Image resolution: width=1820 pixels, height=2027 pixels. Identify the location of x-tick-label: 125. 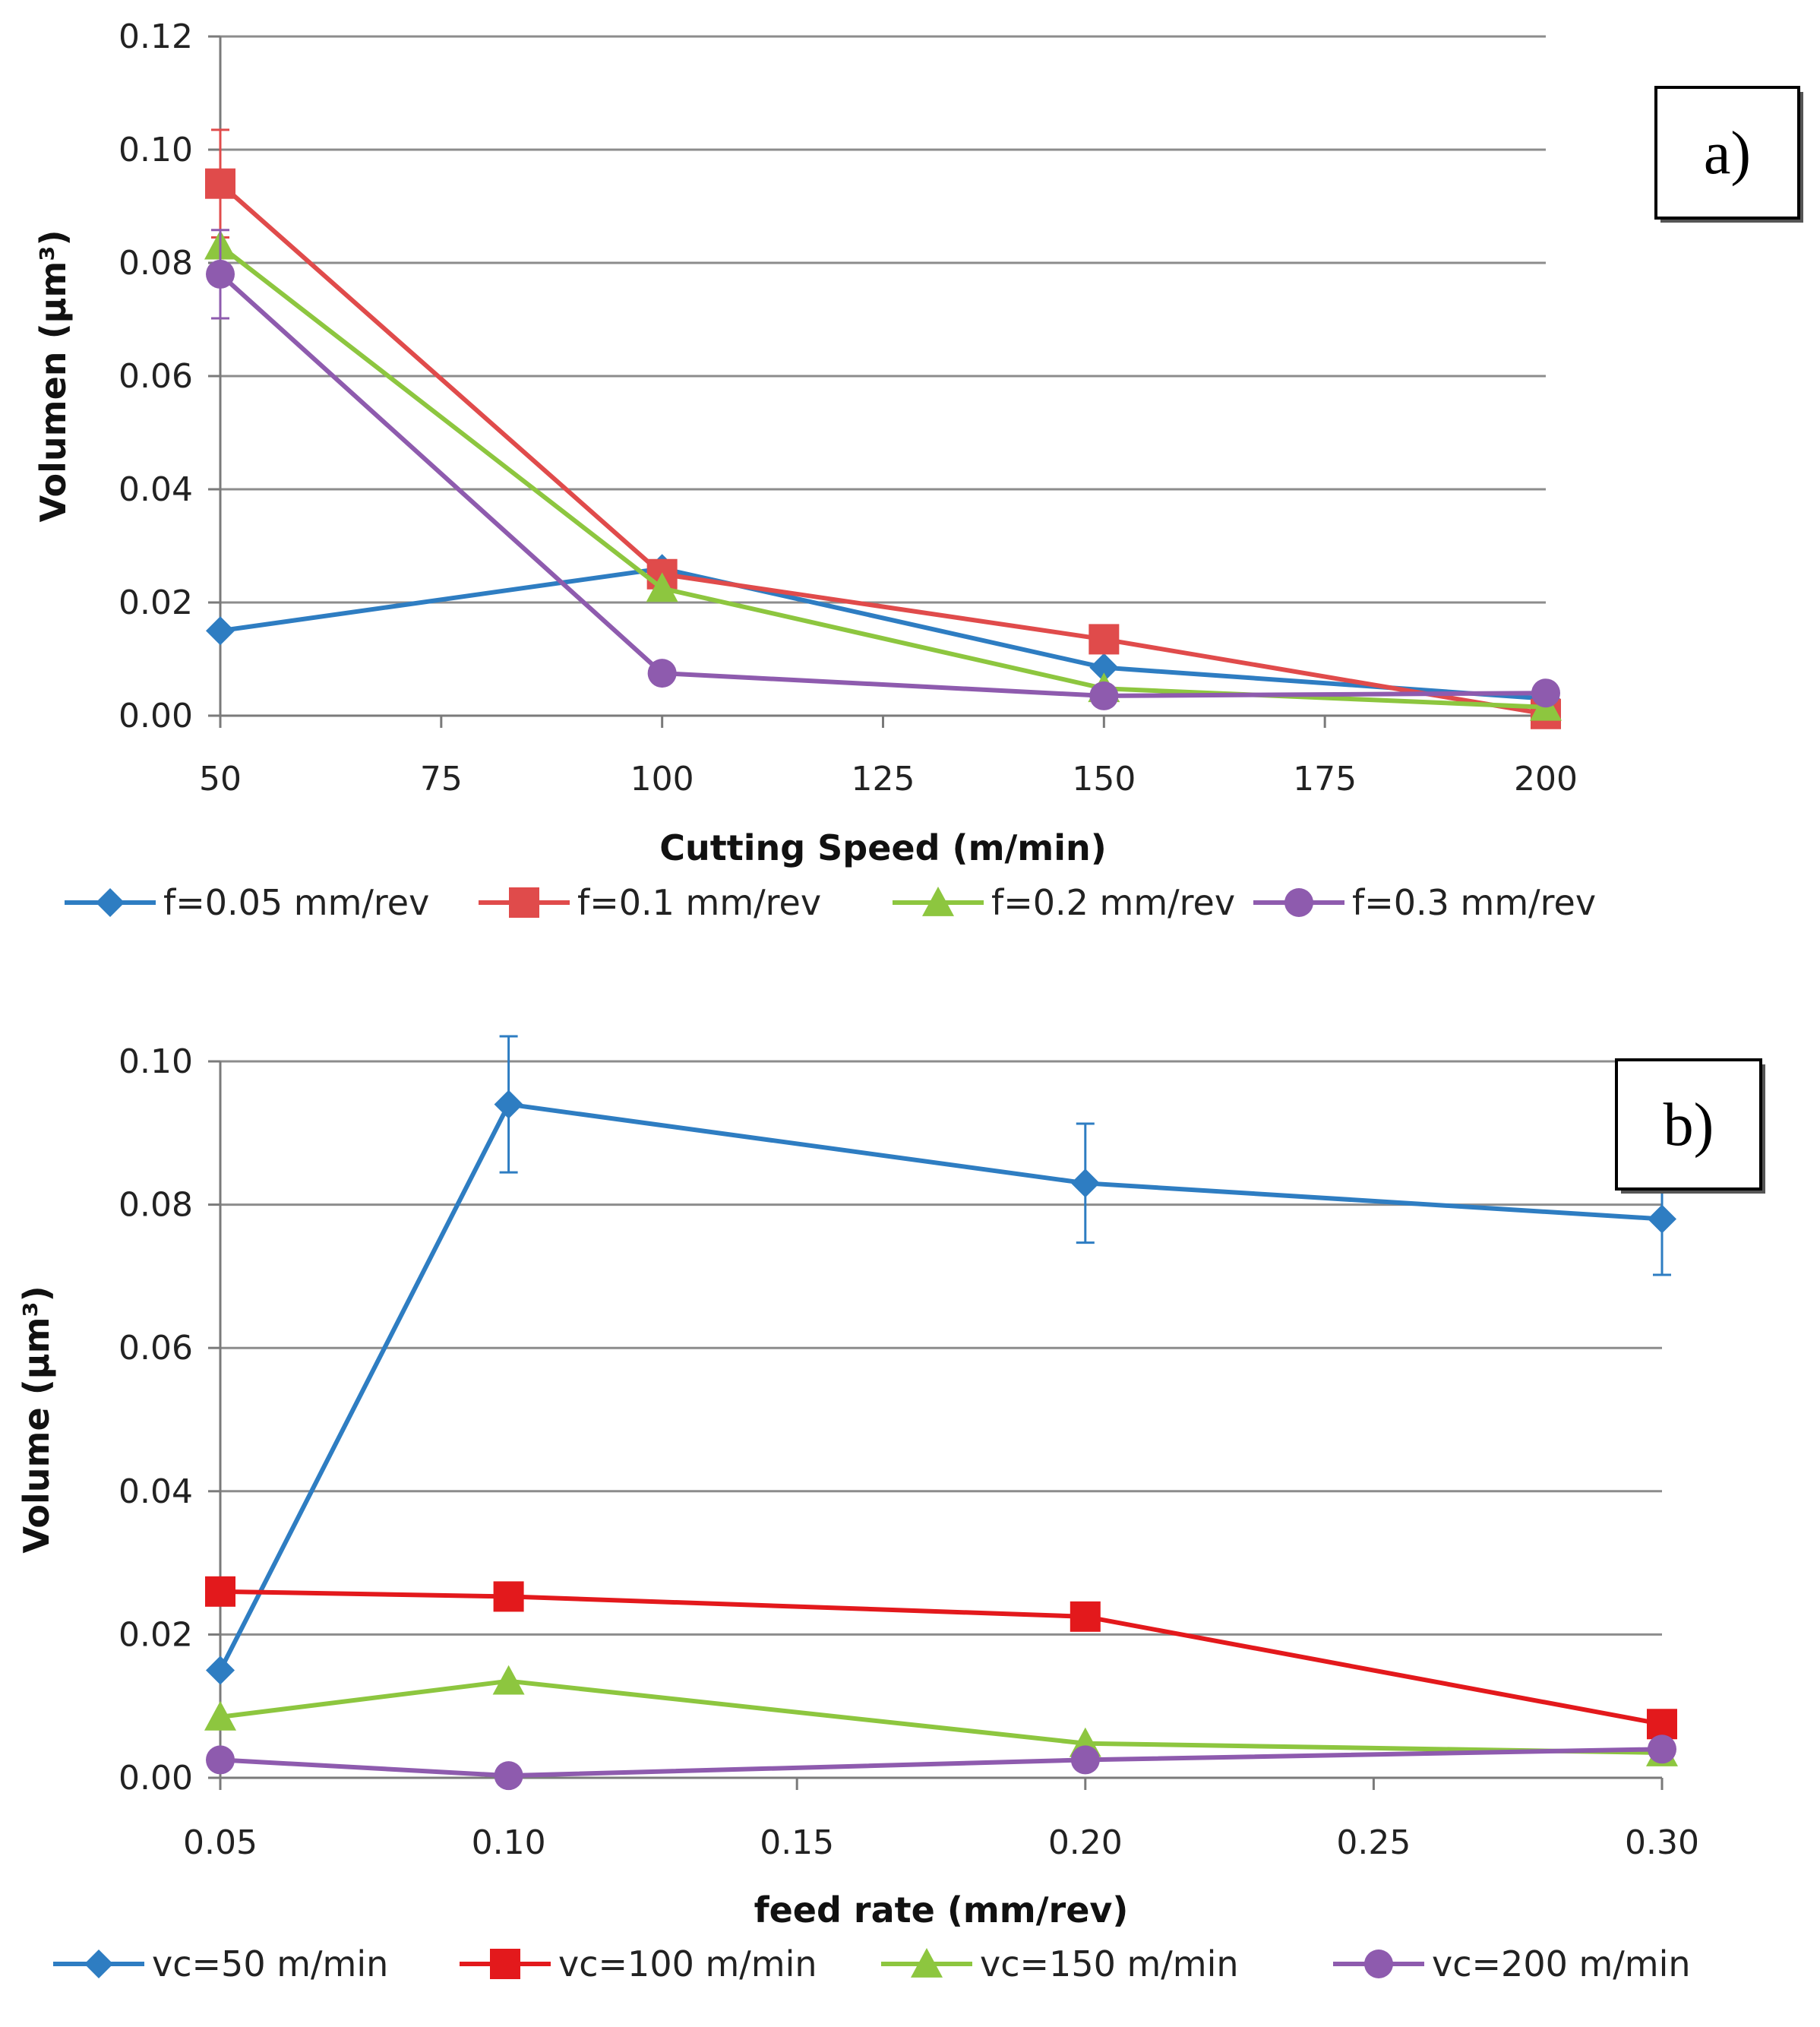
(883, 779).